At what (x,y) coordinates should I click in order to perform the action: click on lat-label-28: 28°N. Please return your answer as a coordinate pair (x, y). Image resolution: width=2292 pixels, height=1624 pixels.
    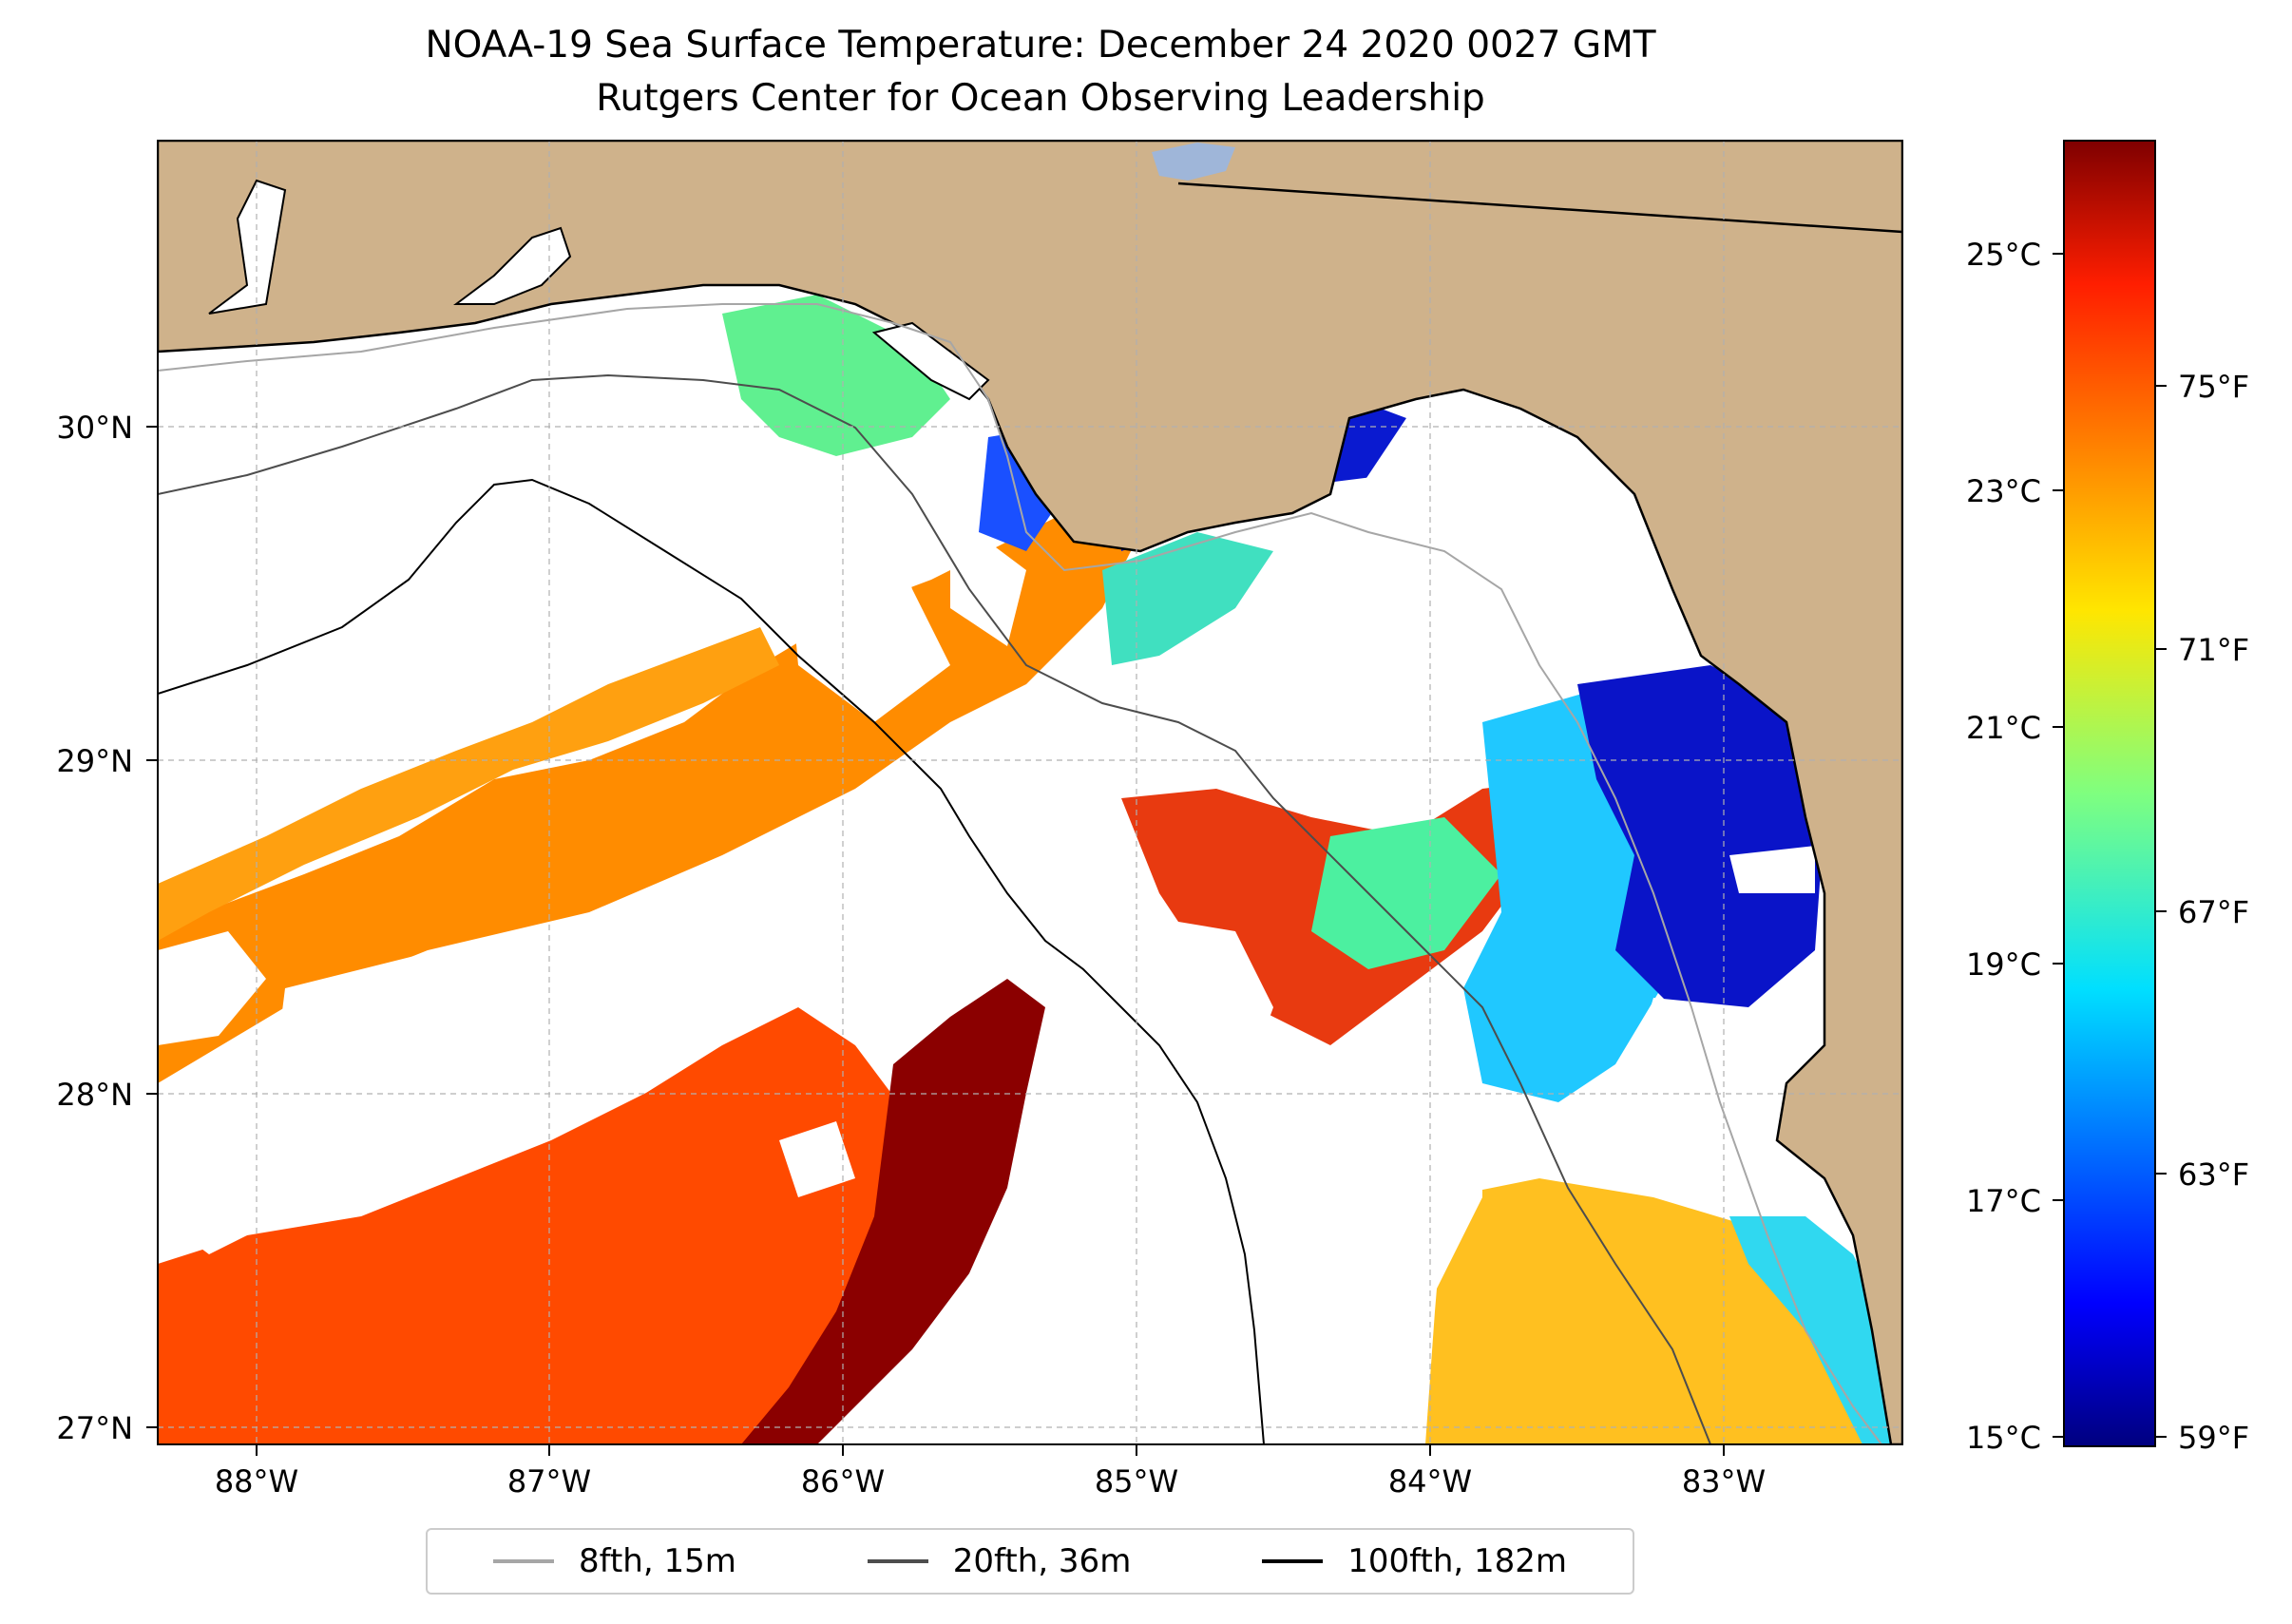
    Looking at the image, I should click on (94, 1095).